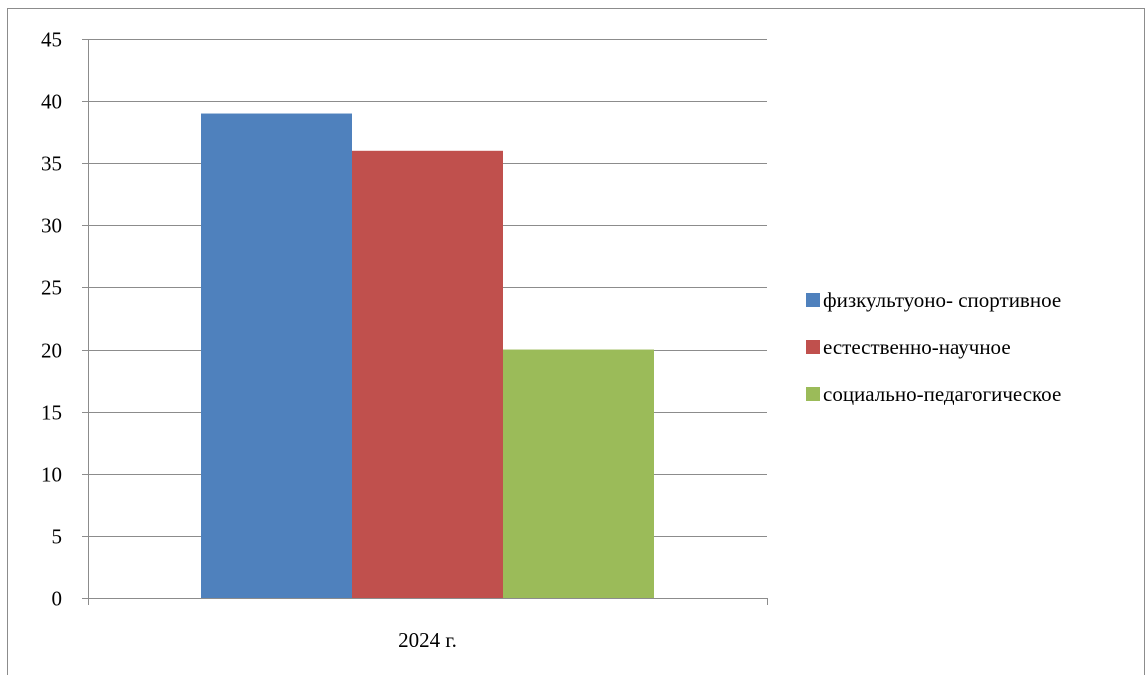 Image resolution: width=1147 pixels, height=677 pixels. I want to click on y-tick-label: 10, so click(51, 475).